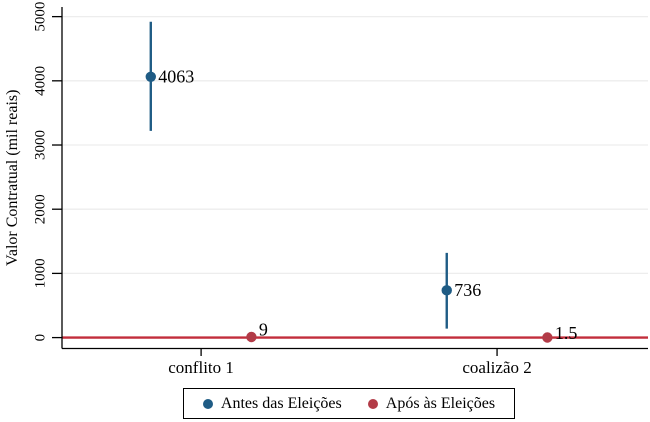 This screenshot has width=650, height=422. Describe the element at coordinates (496, 367) in the screenshot. I see `x-tick-label: coalizão 2` at that location.